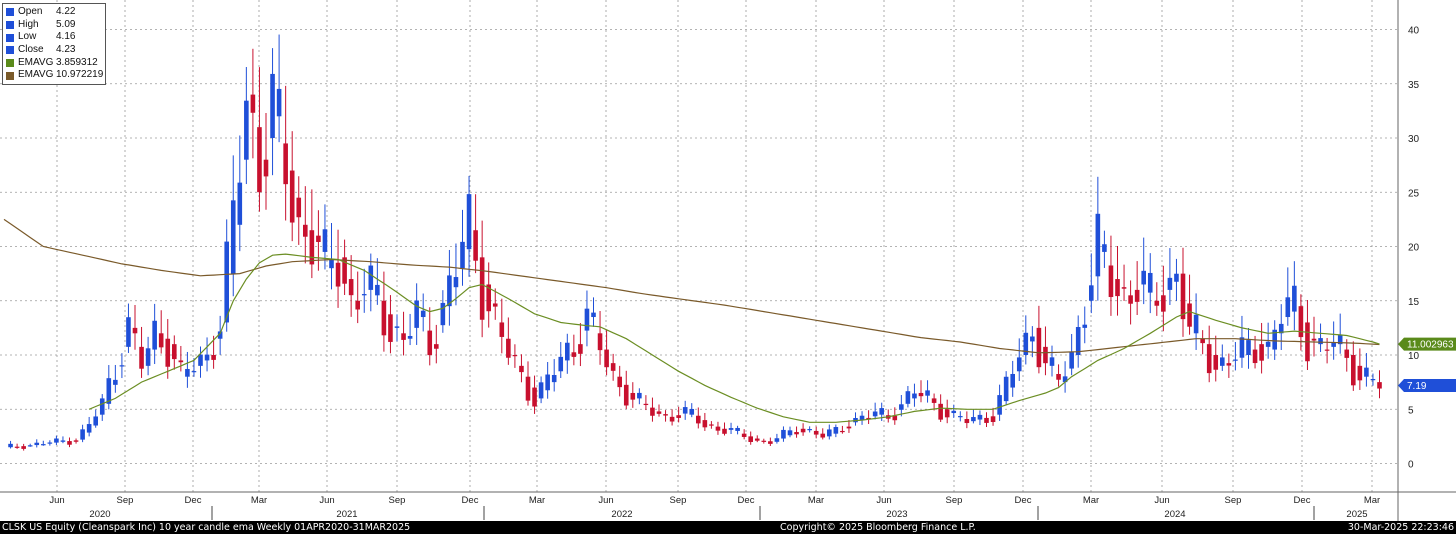 This screenshot has height=539, width=1456. What do you see at coordinates (77, 62) in the screenshot?
I see `legend-value: 3.859312` at bounding box center [77, 62].